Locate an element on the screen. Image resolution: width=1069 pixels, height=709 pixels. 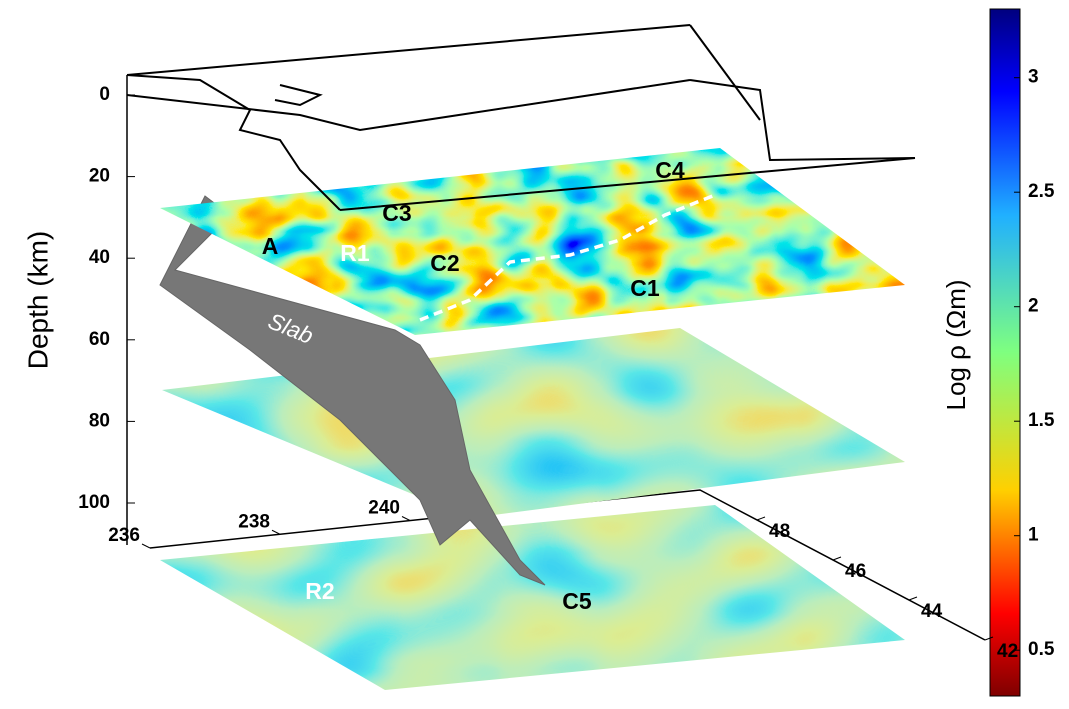
annotation: C4 is located at coordinates (670, 170).